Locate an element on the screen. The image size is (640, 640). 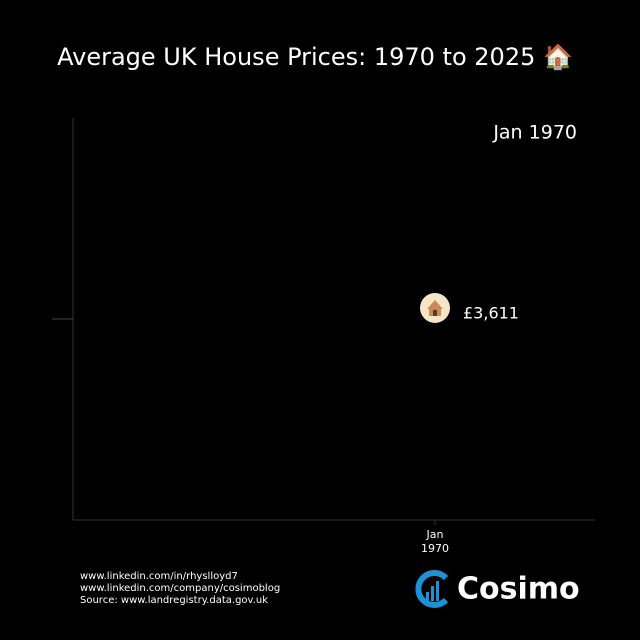
footer-source: Source: www.landregistry.data.gov.uk is located at coordinates (174, 600).